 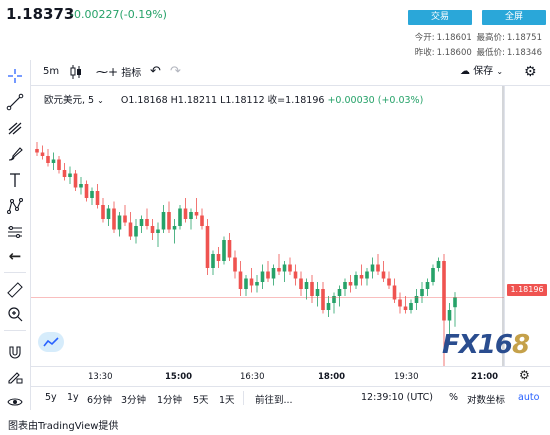 I want to click on text-tool, so click(x=15, y=180).